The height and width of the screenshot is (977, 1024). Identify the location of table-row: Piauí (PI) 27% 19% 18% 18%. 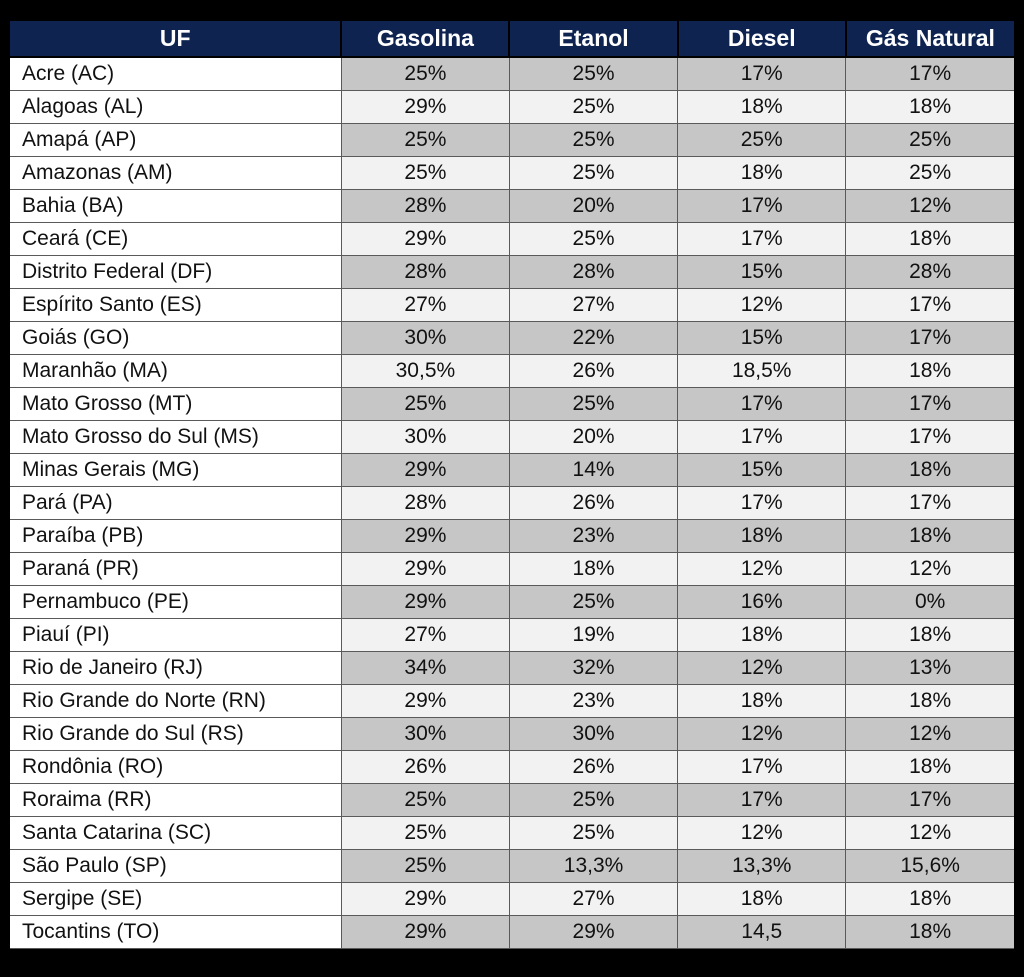
(512, 635).